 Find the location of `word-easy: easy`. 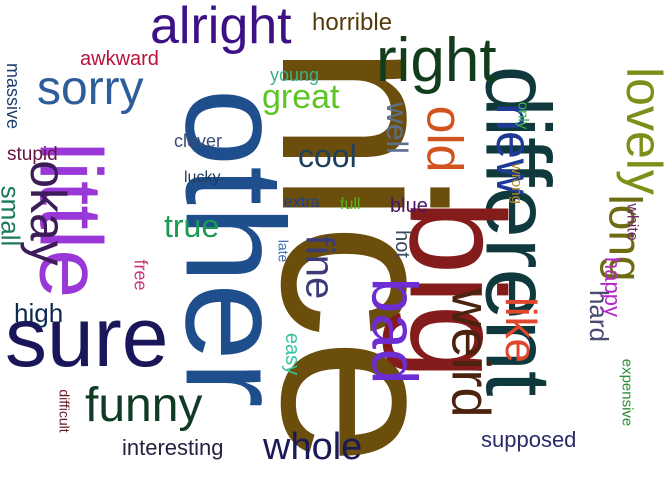

word-easy: easy is located at coordinates (292, 354).